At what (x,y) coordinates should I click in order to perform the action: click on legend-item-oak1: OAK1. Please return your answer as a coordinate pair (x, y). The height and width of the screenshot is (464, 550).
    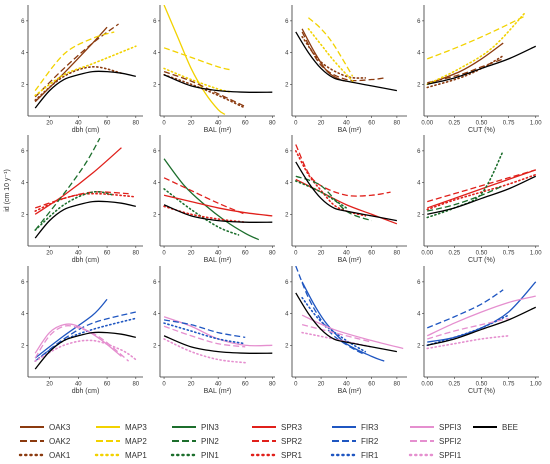
    Looking at the image, I should click on (44, 455).